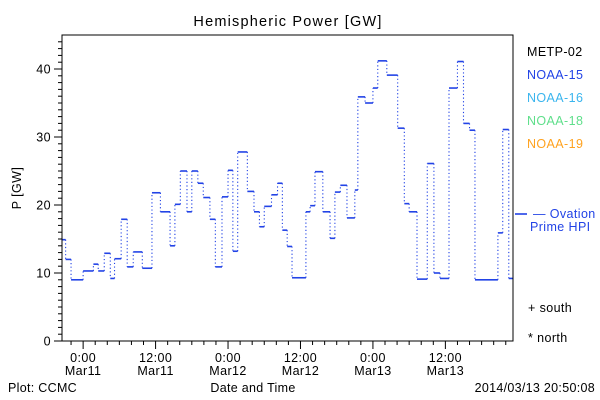  What do you see at coordinates (288, 345) in the screenshot?
I see `x-axis-ticks` at bounding box center [288, 345].